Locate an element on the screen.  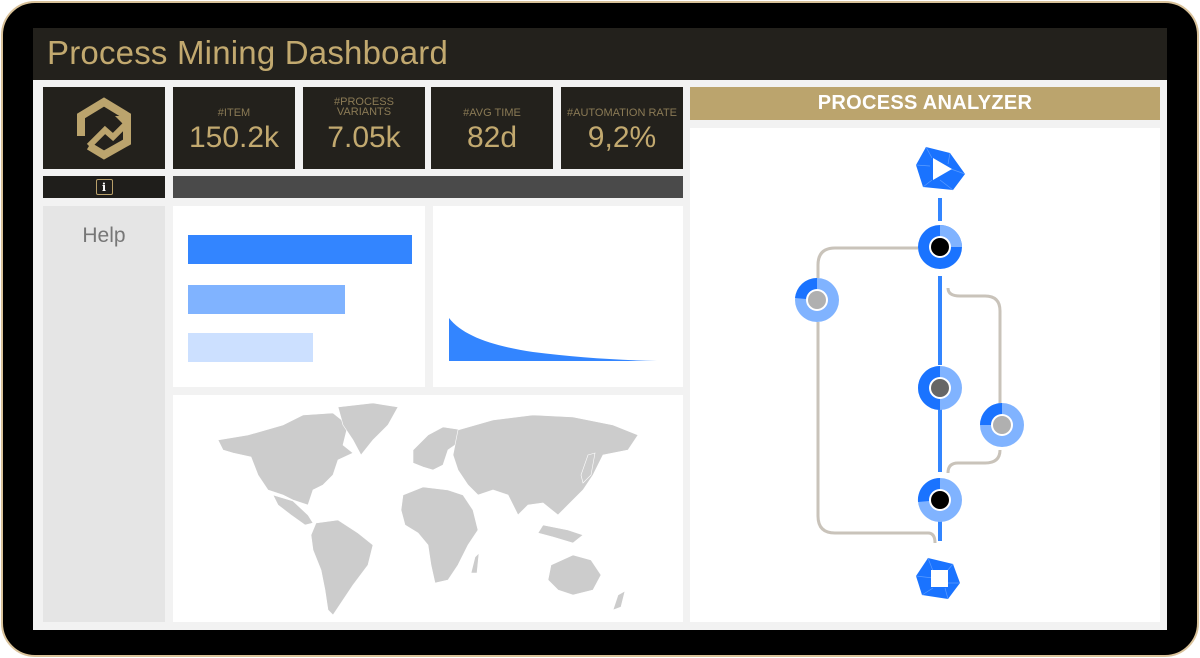
activity-node-a1 is located at coordinates (940, 247).